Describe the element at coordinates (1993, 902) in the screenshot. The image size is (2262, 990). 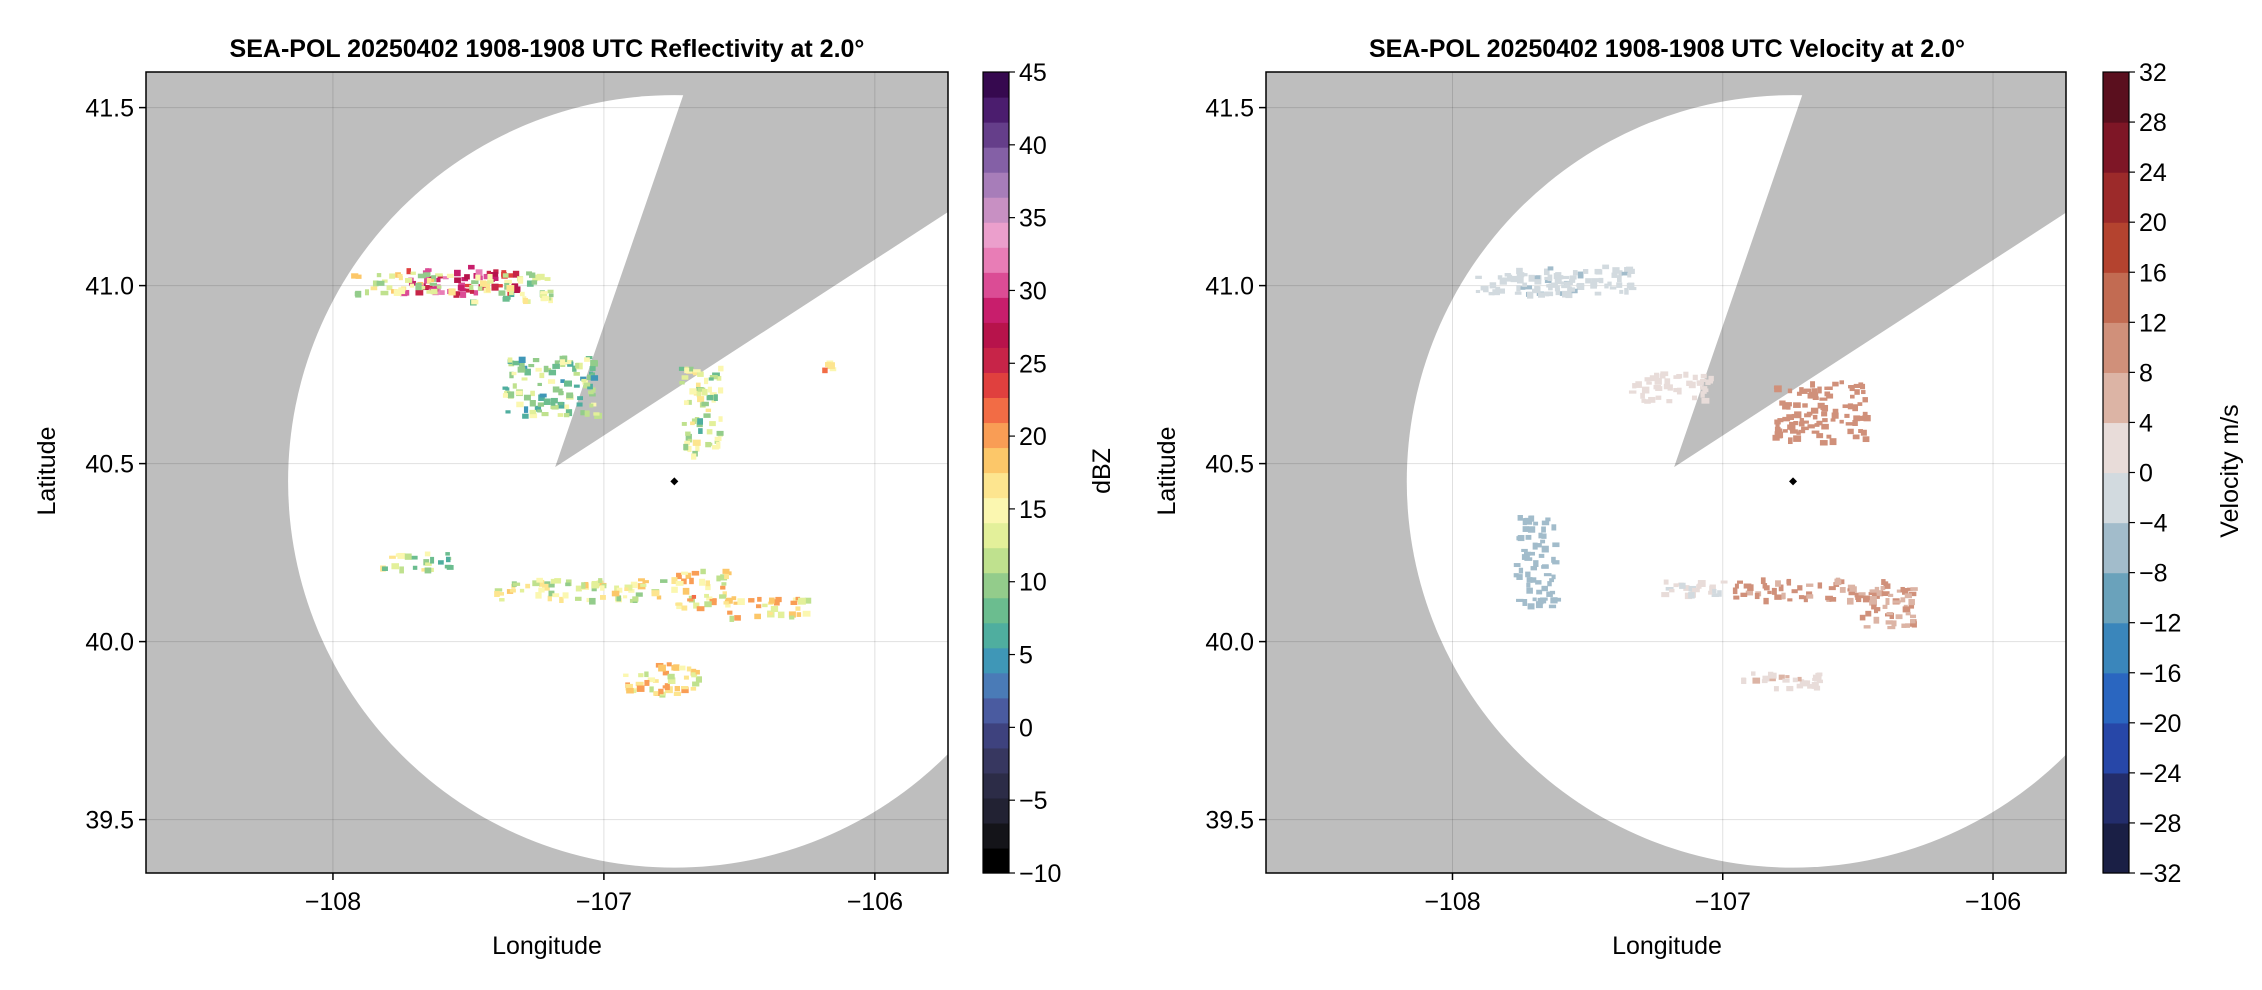
I see `x-tick-label: −106` at that location.